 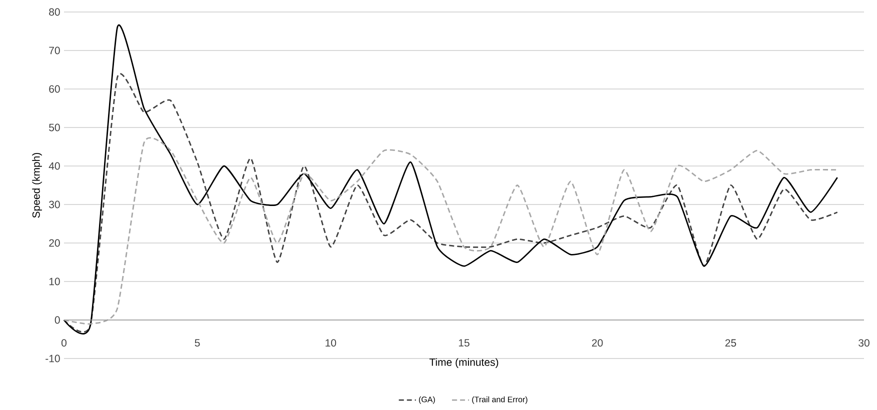 What do you see at coordinates (54, 89) in the screenshot?
I see `y-tick-label: 60` at bounding box center [54, 89].